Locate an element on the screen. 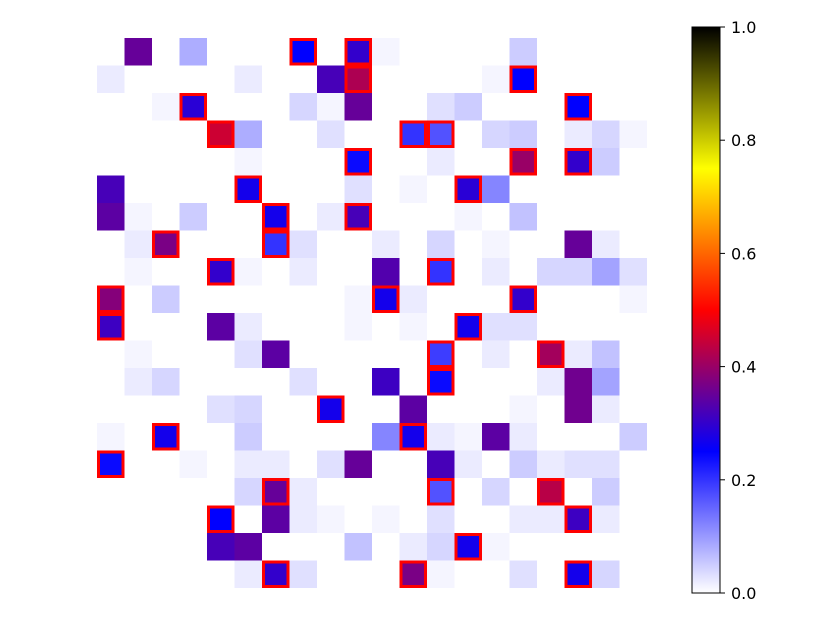  colorbar: 0.0 0.2 0.4 0.6 0.8 1.0 is located at coordinates (723, 310).